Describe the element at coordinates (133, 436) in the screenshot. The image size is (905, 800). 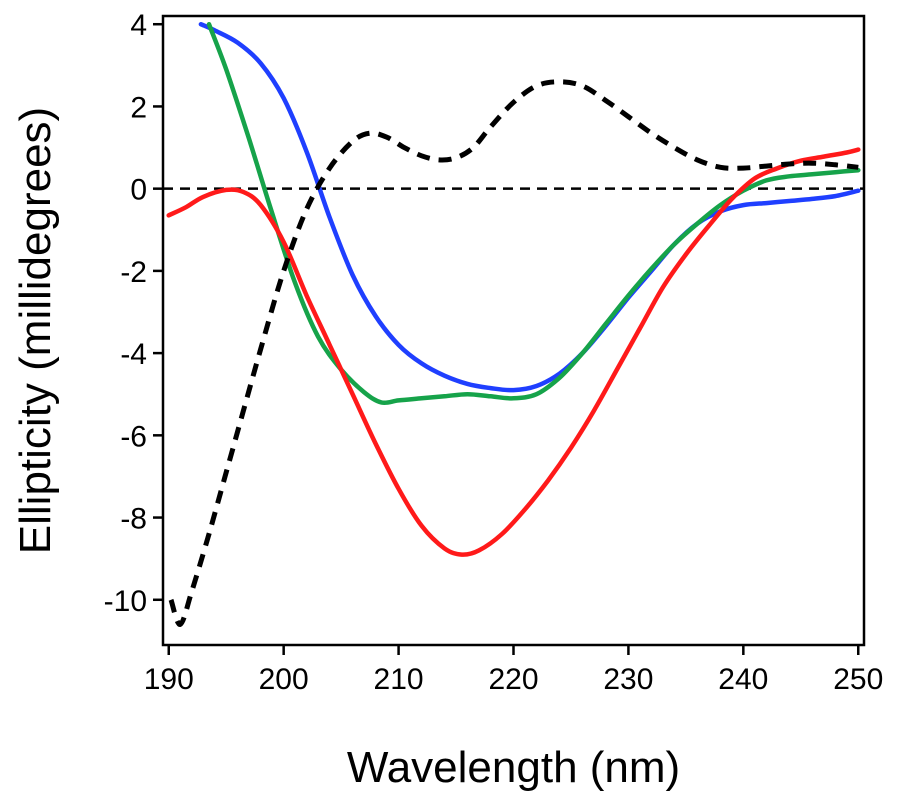
I see `y-tick-label: -6` at that location.